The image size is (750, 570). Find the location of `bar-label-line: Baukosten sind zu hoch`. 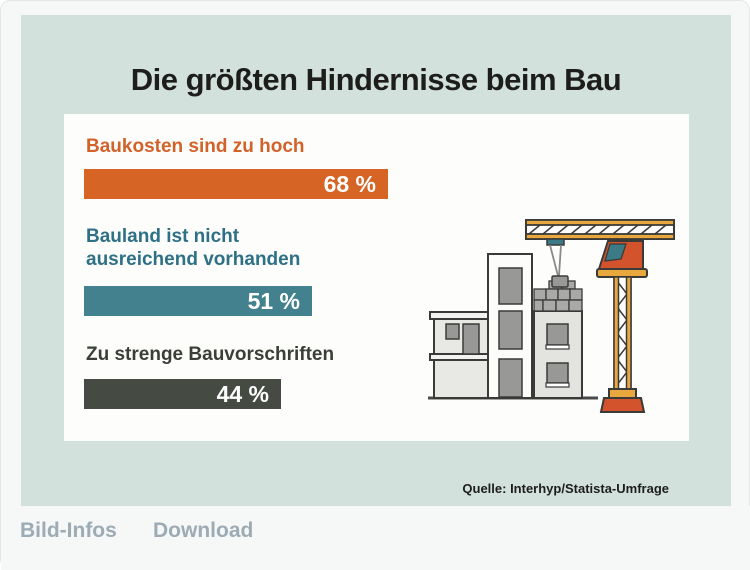

bar-label-line: Baukosten sind zu hoch is located at coordinates (195, 146).